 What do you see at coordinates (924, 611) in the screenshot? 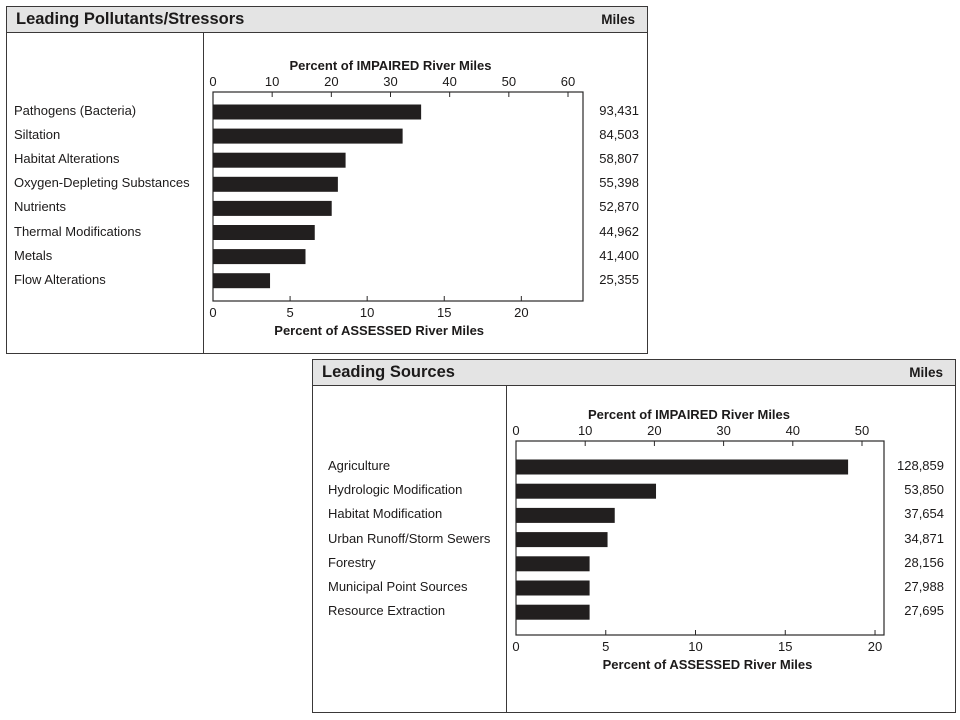
I see `miles-value: 27,695` at bounding box center [924, 611].